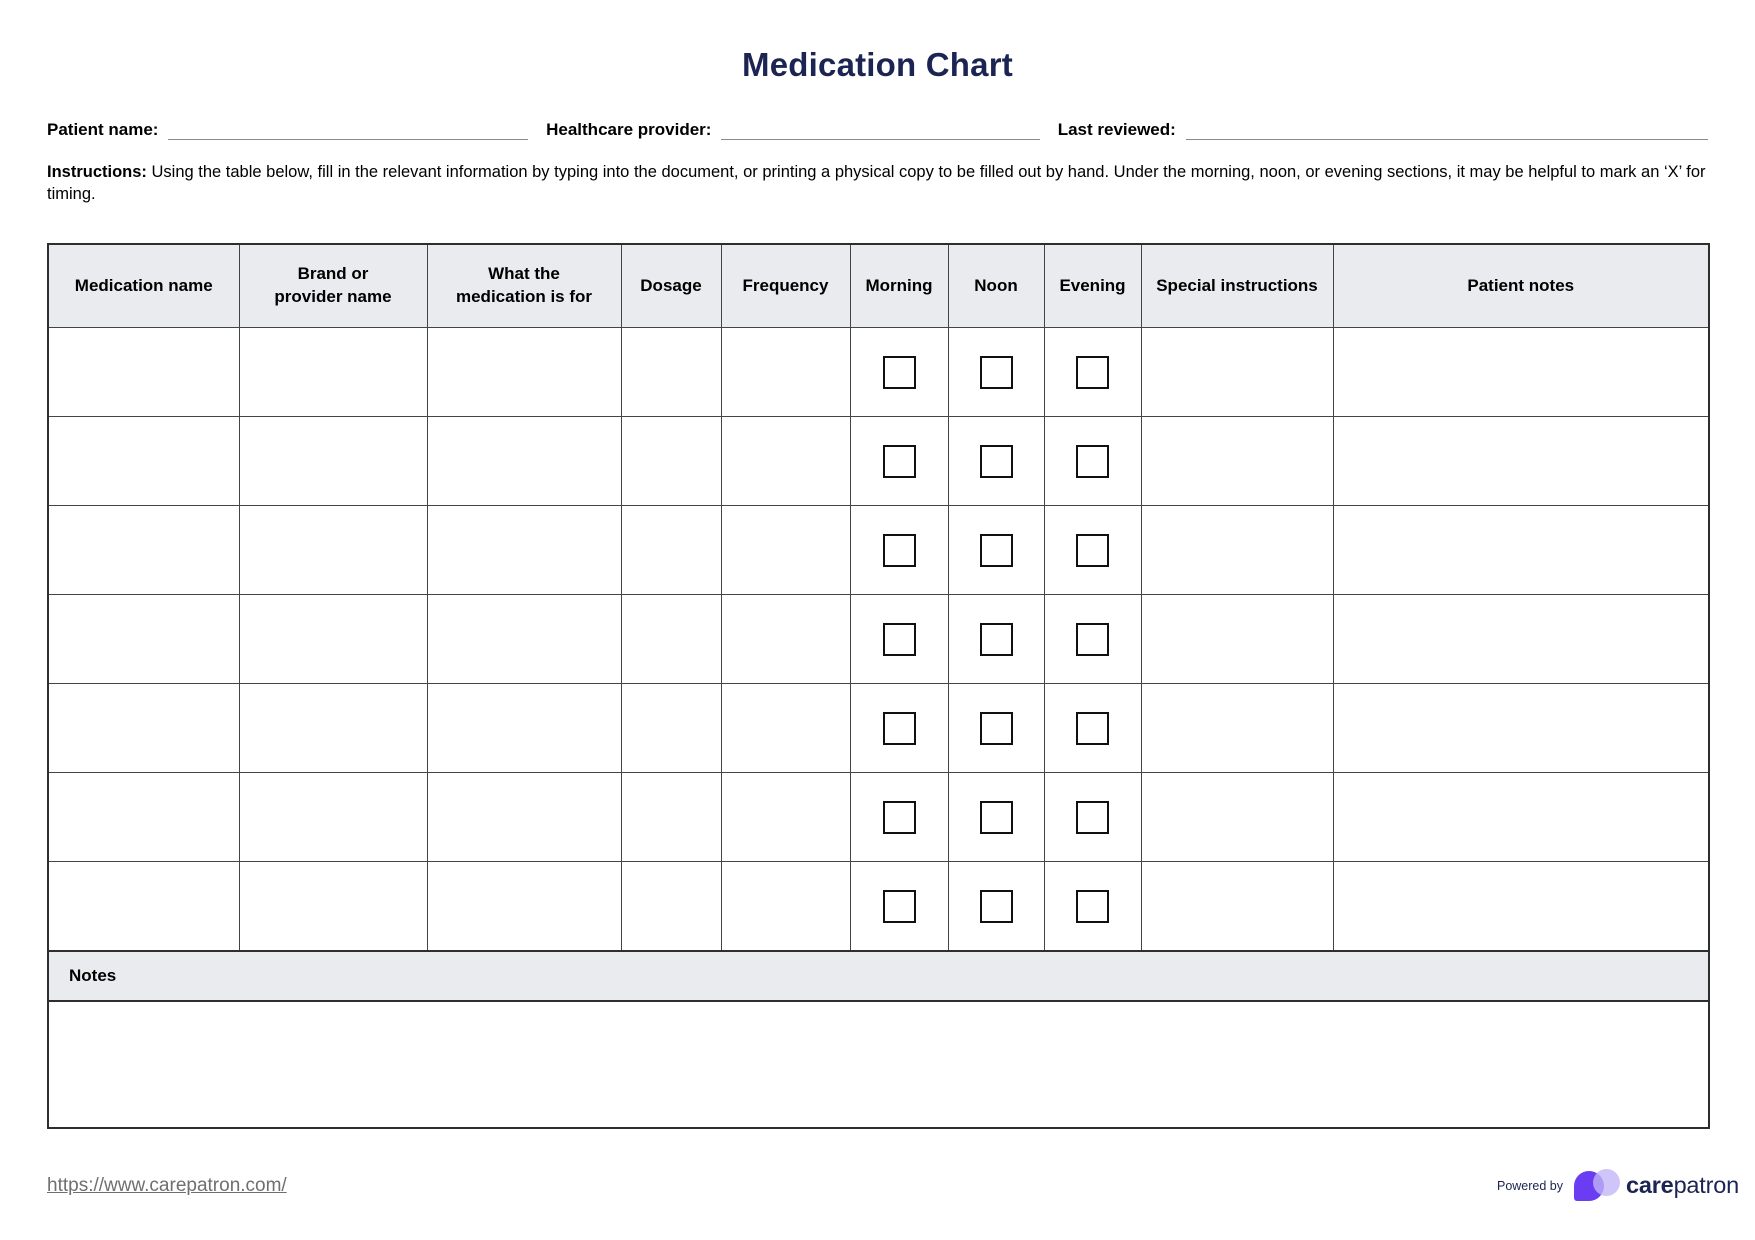  What do you see at coordinates (880, 137) in the screenshot?
I see `healthcare-provider-input-line` at bounding box center [880, 137].